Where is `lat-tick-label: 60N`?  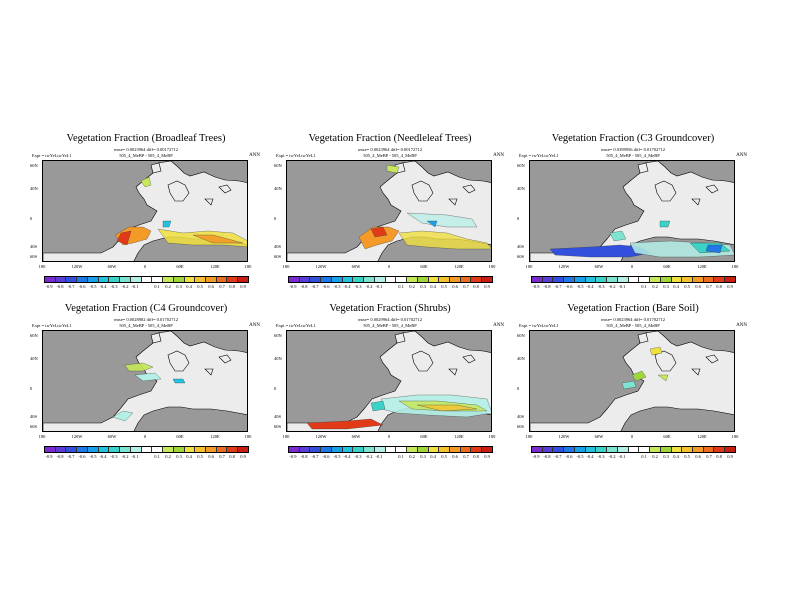 lat-tick-label: 60N is located at coordinates (34, 336).